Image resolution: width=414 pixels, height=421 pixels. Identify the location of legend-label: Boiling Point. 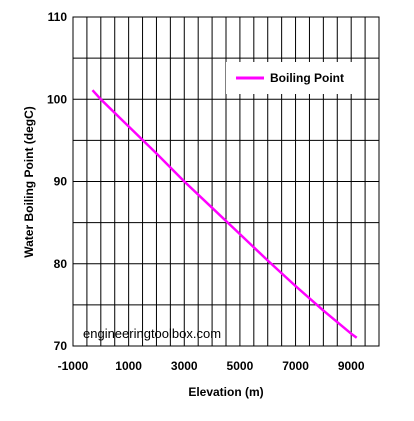
(307, 78).